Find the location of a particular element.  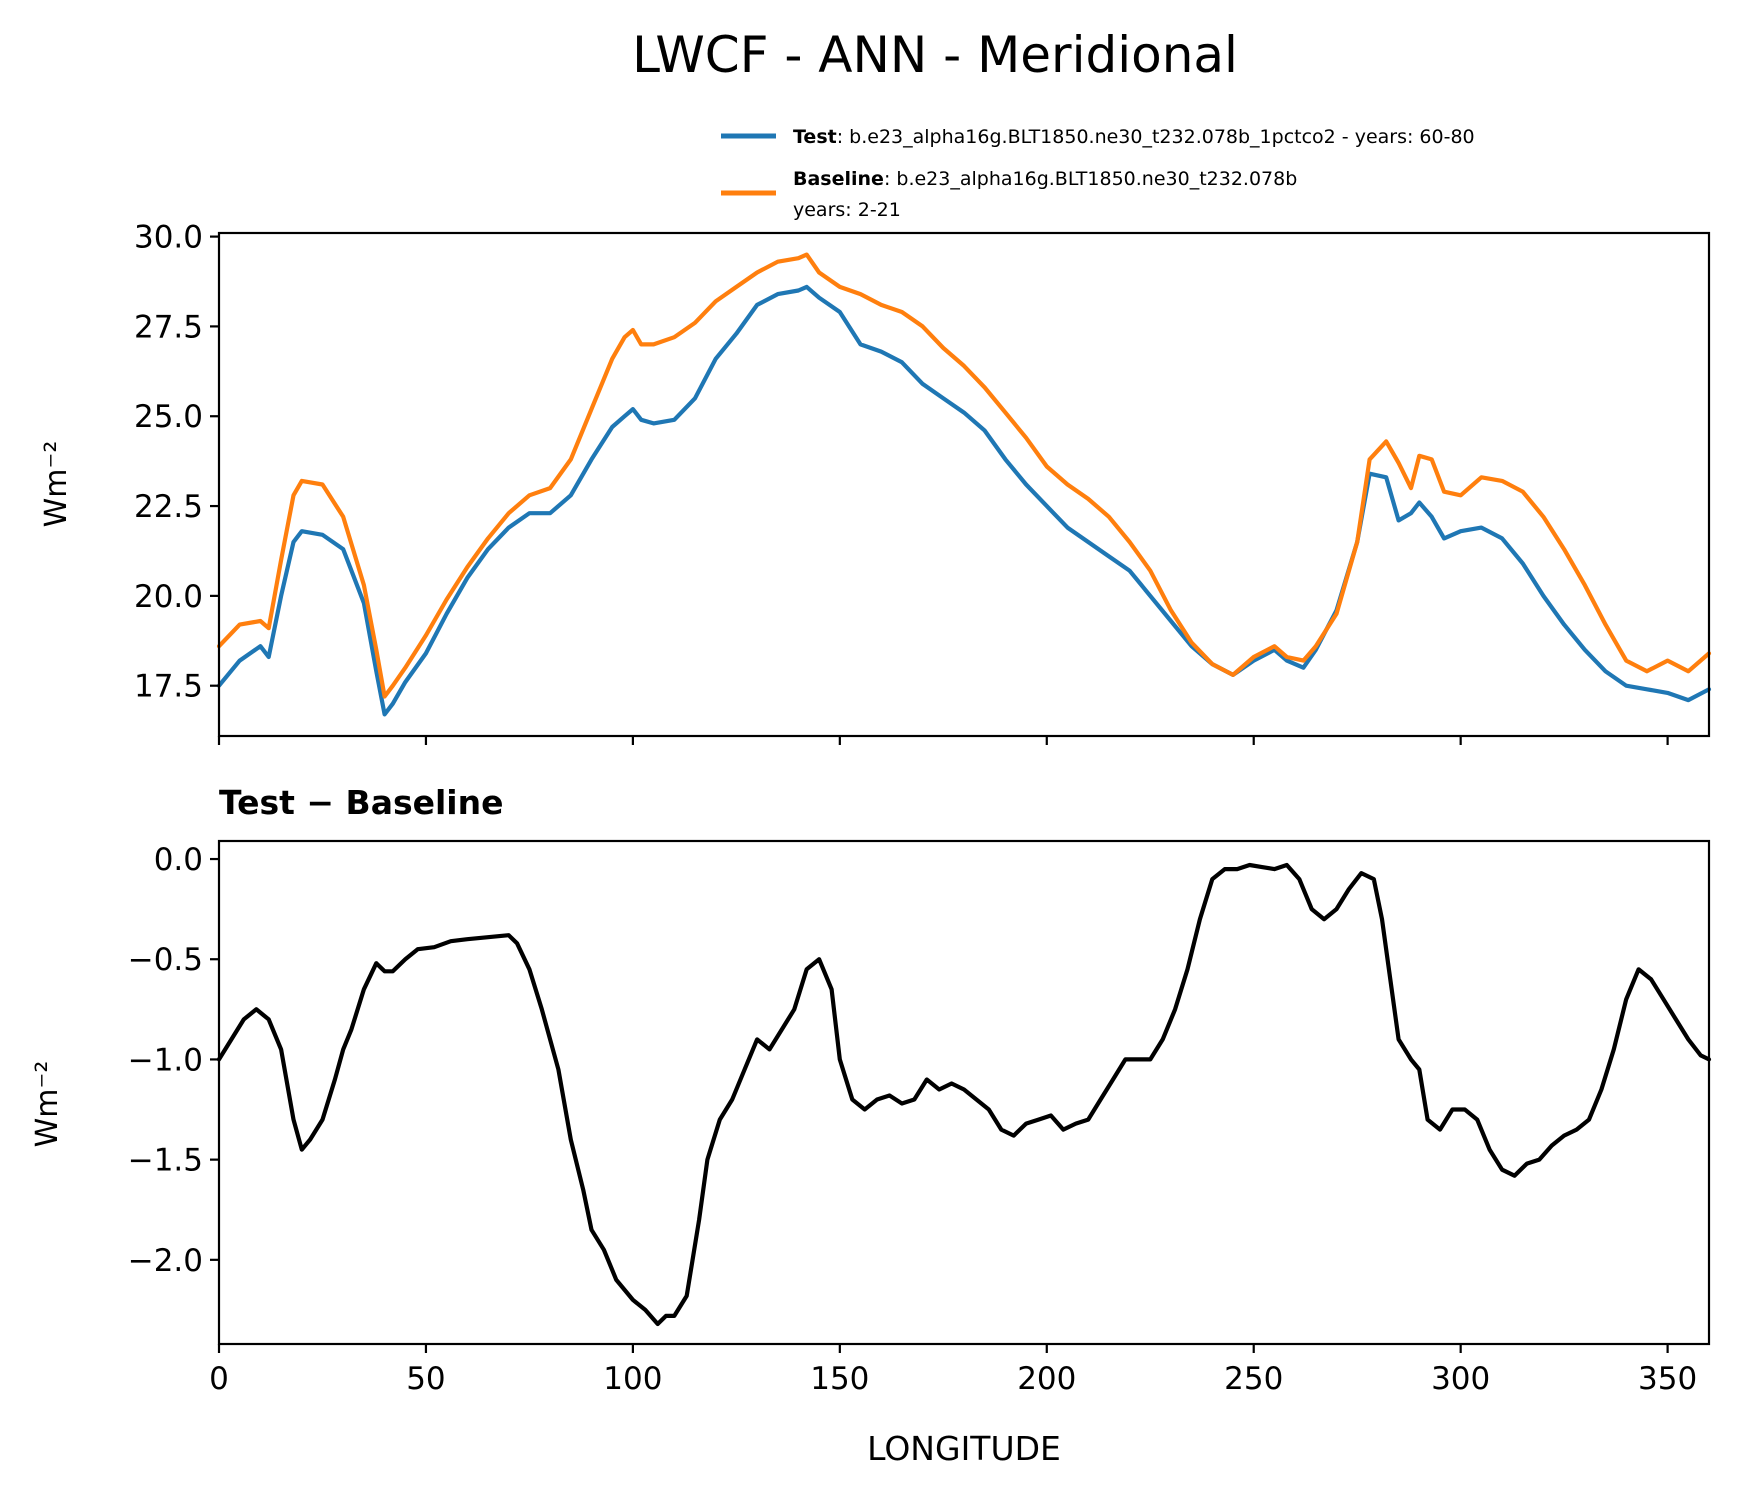

bottom-x-tick-label: 0 is located at coordinates (219, 1379).